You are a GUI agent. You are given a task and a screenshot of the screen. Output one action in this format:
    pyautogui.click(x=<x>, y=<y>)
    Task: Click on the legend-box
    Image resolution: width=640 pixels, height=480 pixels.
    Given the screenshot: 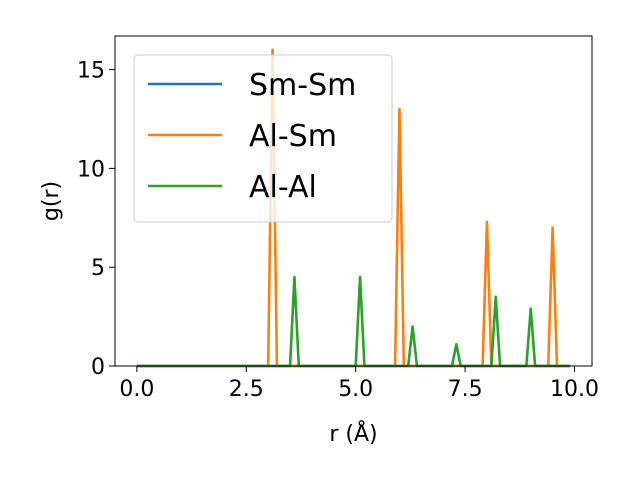 What is the action you would take?
    pyautogui.click(x=263, y=138)
    